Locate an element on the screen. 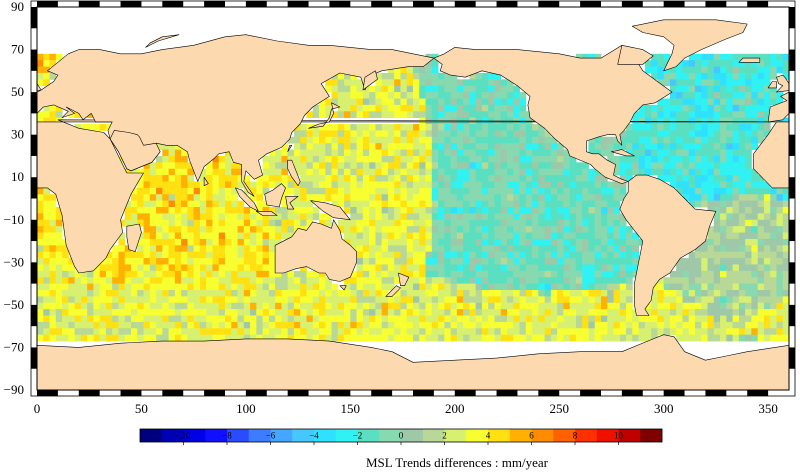 This screenshot has width=800, height=474. frame-segment-left is located at coordinates (34, 145).